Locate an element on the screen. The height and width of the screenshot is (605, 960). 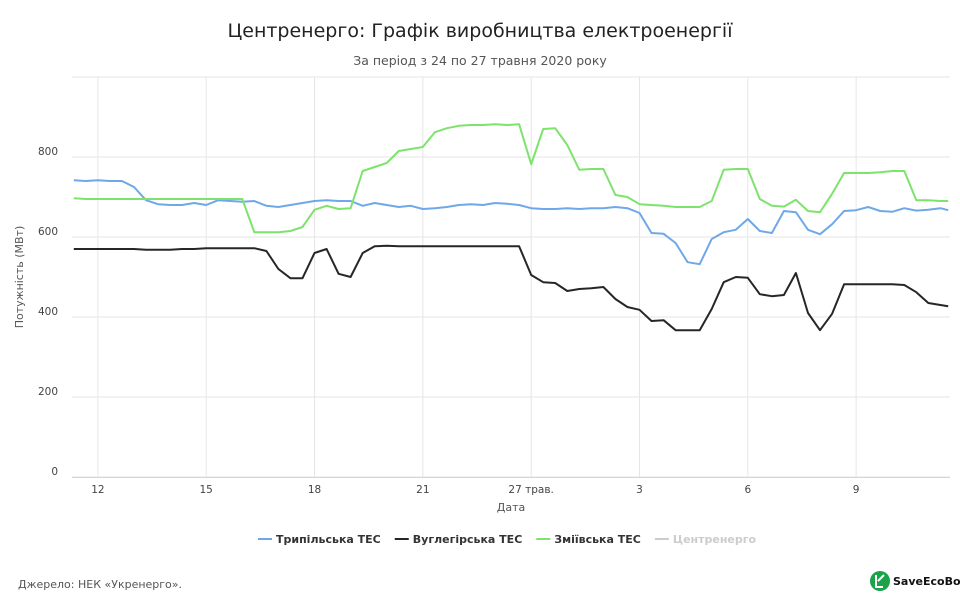
chart-subtitle: За період з 24 по 27 травня 2020 року is located at coordinates (480, 60).